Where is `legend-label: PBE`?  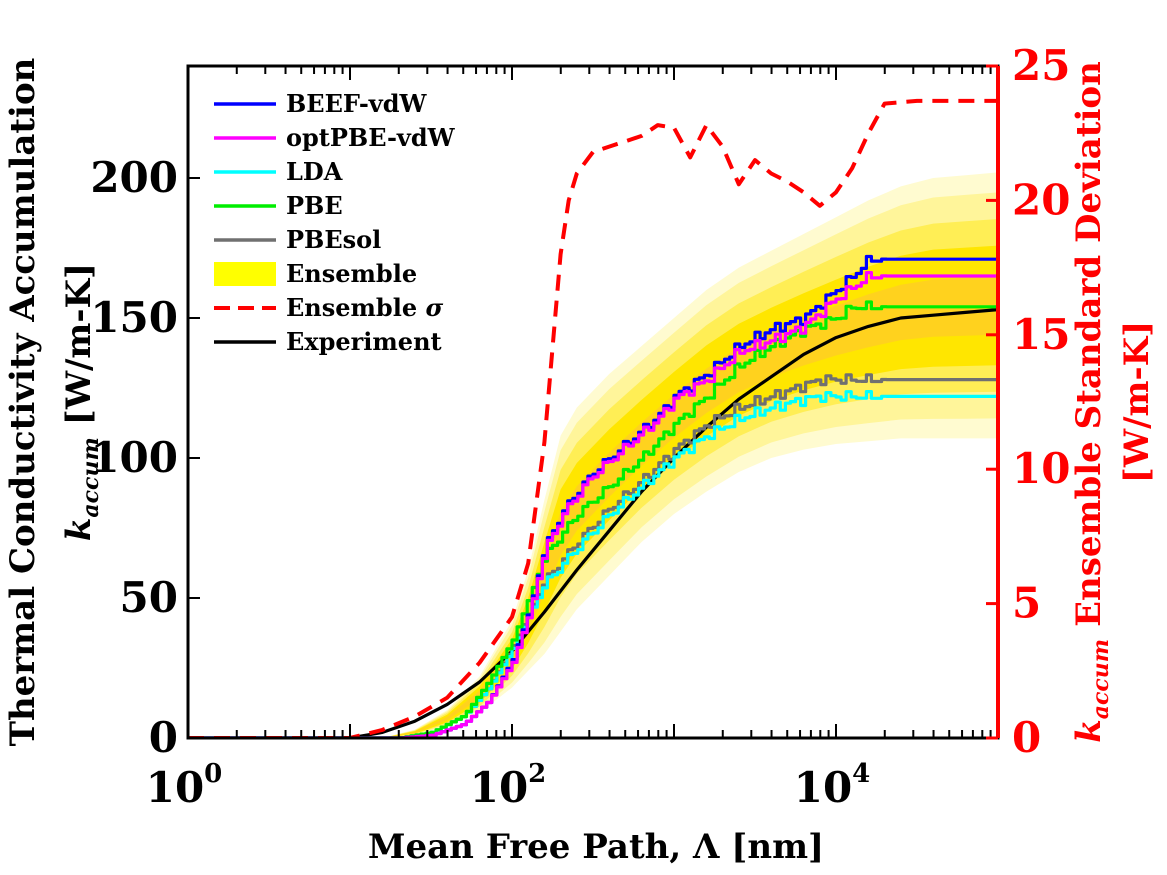
legend-label: PBE is located at coordinates (314, 205).